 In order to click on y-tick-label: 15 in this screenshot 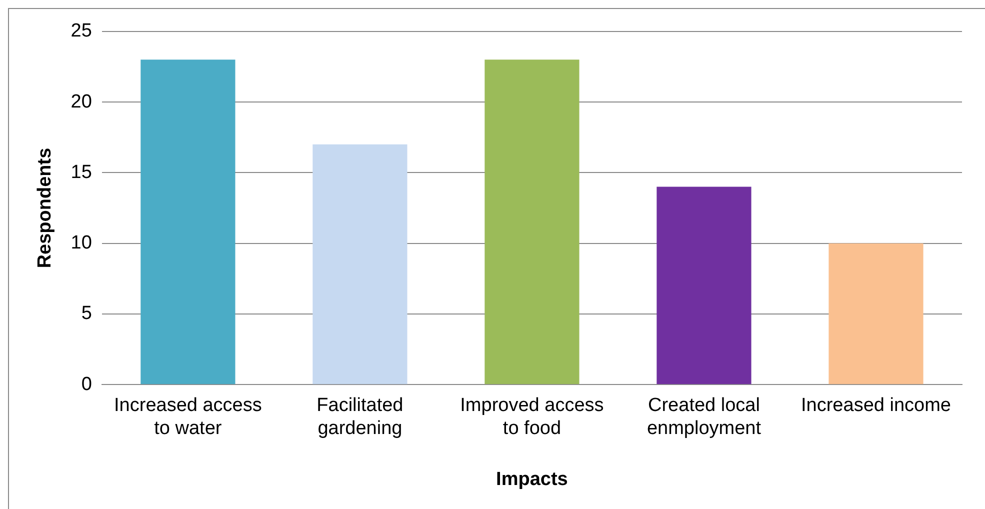, I will do `click(81, 172)`.